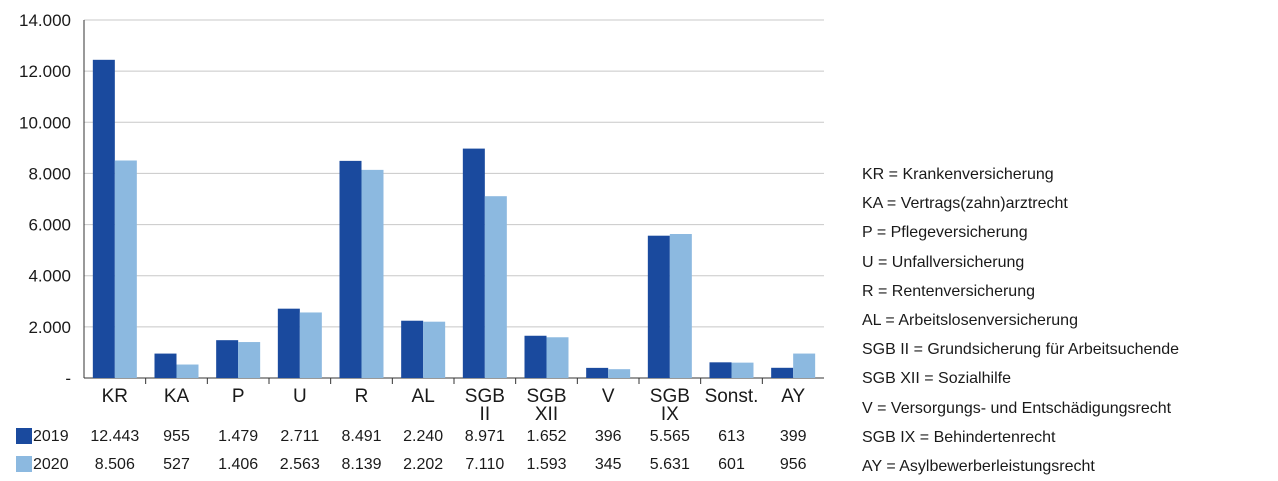 This screenshot has height=481, width=1278. Describe the element at coordinates (948, 291) in the screenshot. I see `abbreviation-item: R = Rentenversicherung` at that location.